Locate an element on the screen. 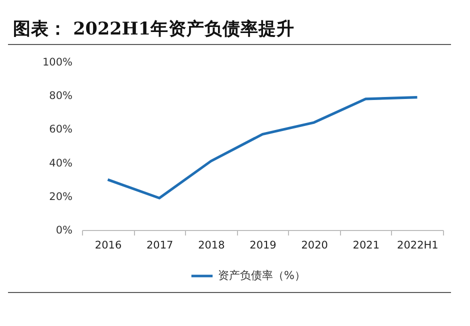 The image size is (470, 326). y-tick-label: 80% is located at coordinates (61, 96).